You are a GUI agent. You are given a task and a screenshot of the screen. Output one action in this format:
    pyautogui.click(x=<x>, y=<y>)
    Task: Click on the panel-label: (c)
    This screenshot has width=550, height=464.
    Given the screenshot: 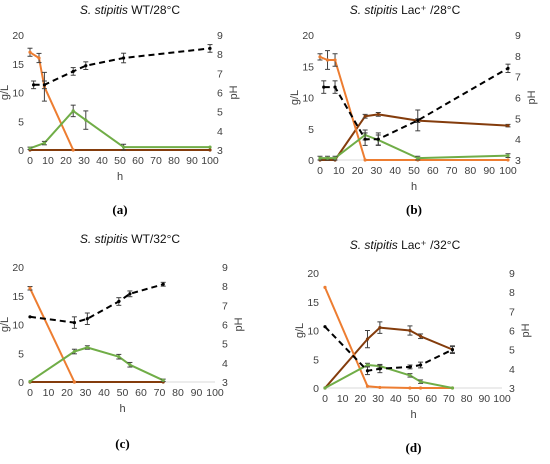 What is the action you would take?
    pyautogui.click(x=122, y=443)
    